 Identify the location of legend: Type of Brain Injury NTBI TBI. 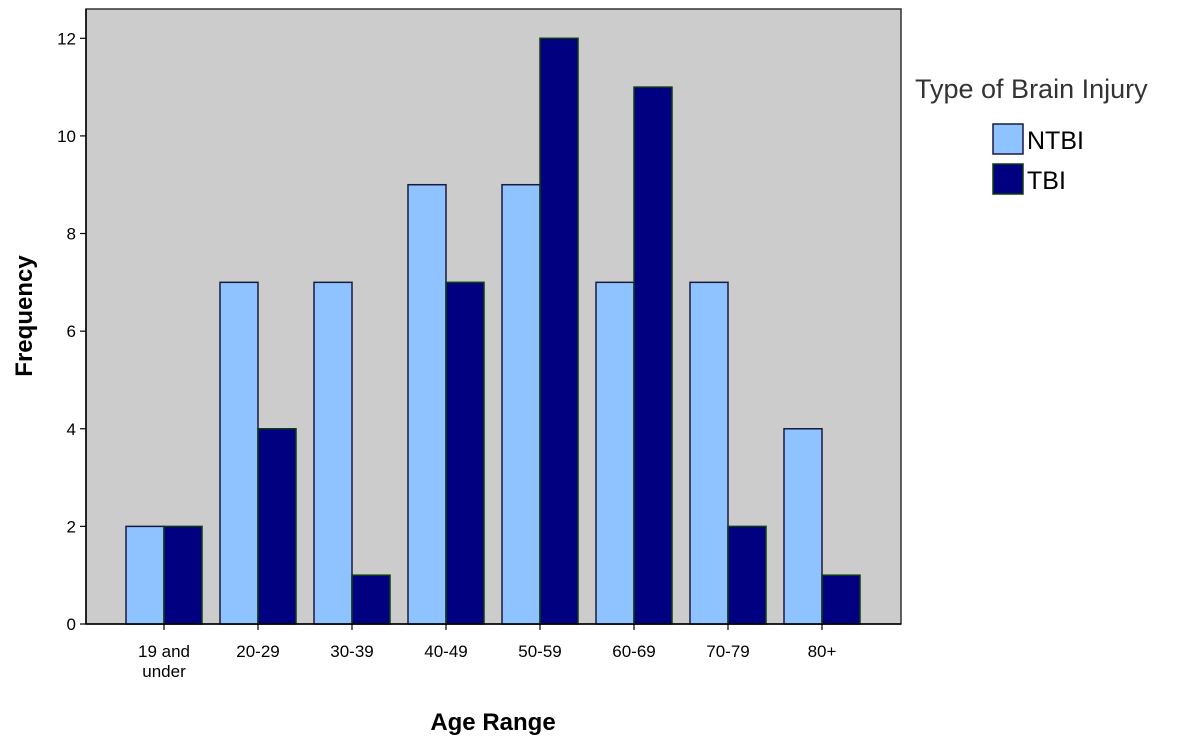
(1031, 134).